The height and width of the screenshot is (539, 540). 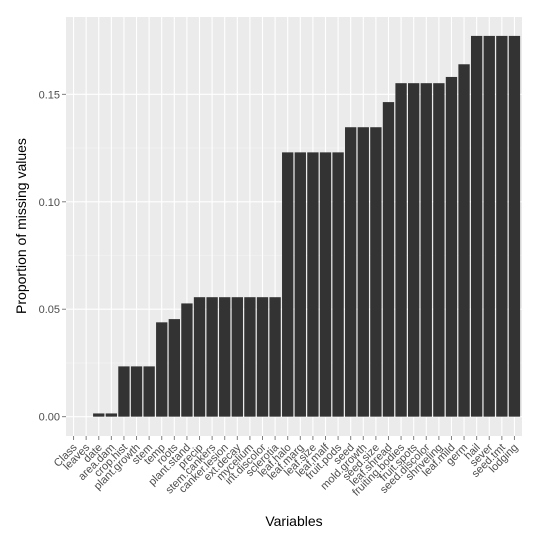 I want to click on x-axis-title: Variables, so click(x=293, y=521).